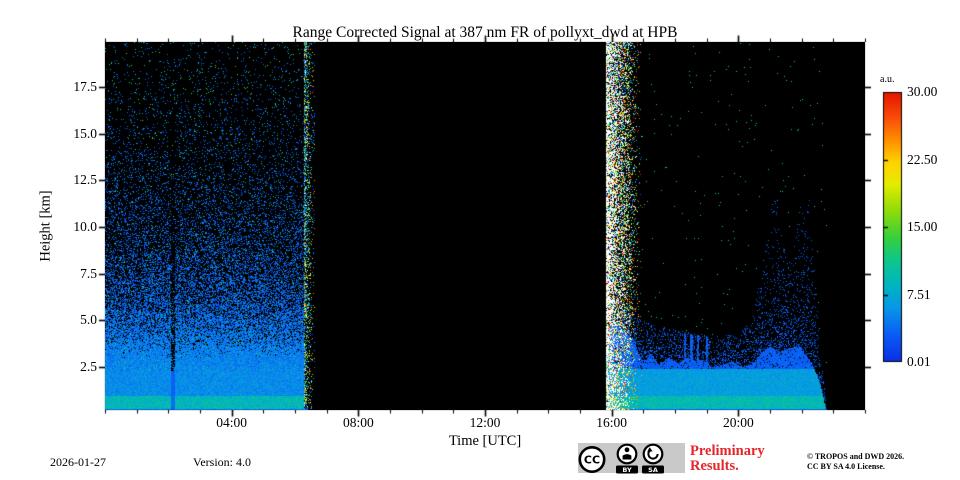 The height and width of the screenshot is (480, 960). Describe the element at coordinates (358, 422) in the screenshot. I see `x-tick-label: 08:00` at that location.